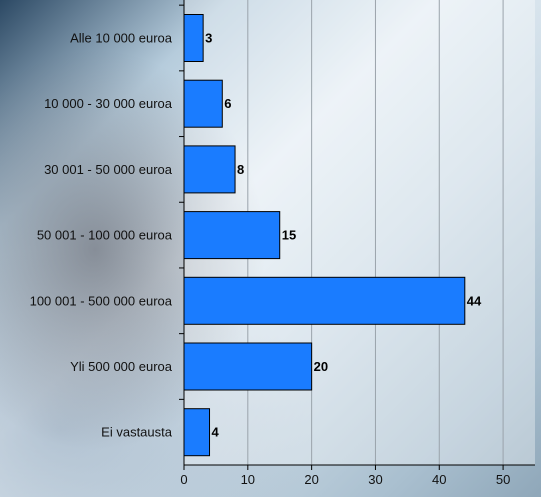 The image size is (541, 497). I want to click on x-tick-label: 20, so click(311, 479).